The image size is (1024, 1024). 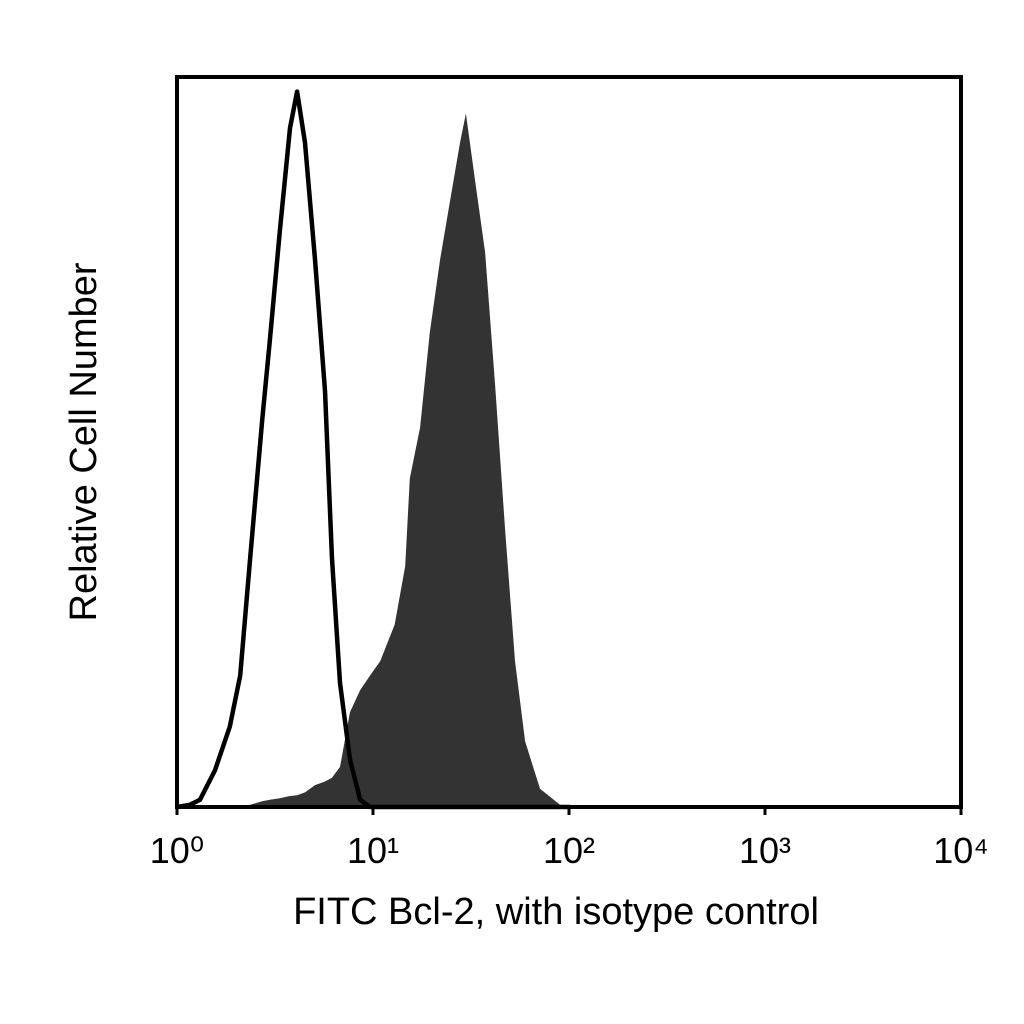 I want to click on y-axis-label: Relative Cell Number, so click(x=84, y=441).